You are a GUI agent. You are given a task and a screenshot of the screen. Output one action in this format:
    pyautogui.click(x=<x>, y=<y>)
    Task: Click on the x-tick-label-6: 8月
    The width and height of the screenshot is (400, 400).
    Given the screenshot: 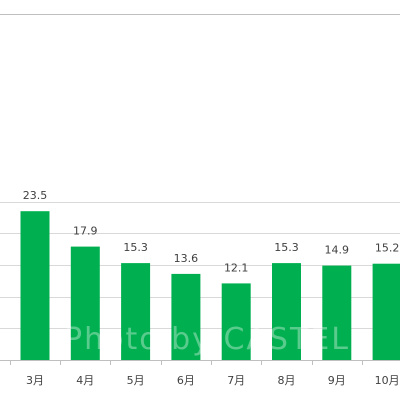 What is the action you would take?
    pyautogui.click(x=287, y=380)
    